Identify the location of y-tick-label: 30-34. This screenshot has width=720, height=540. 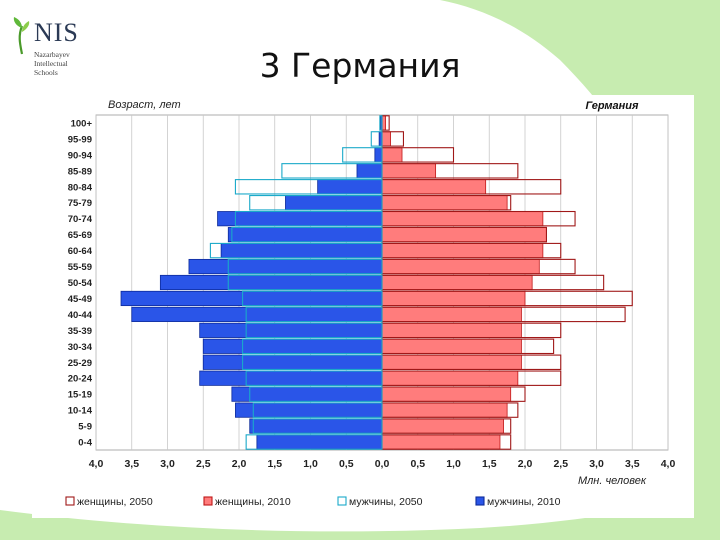
(80, 347).